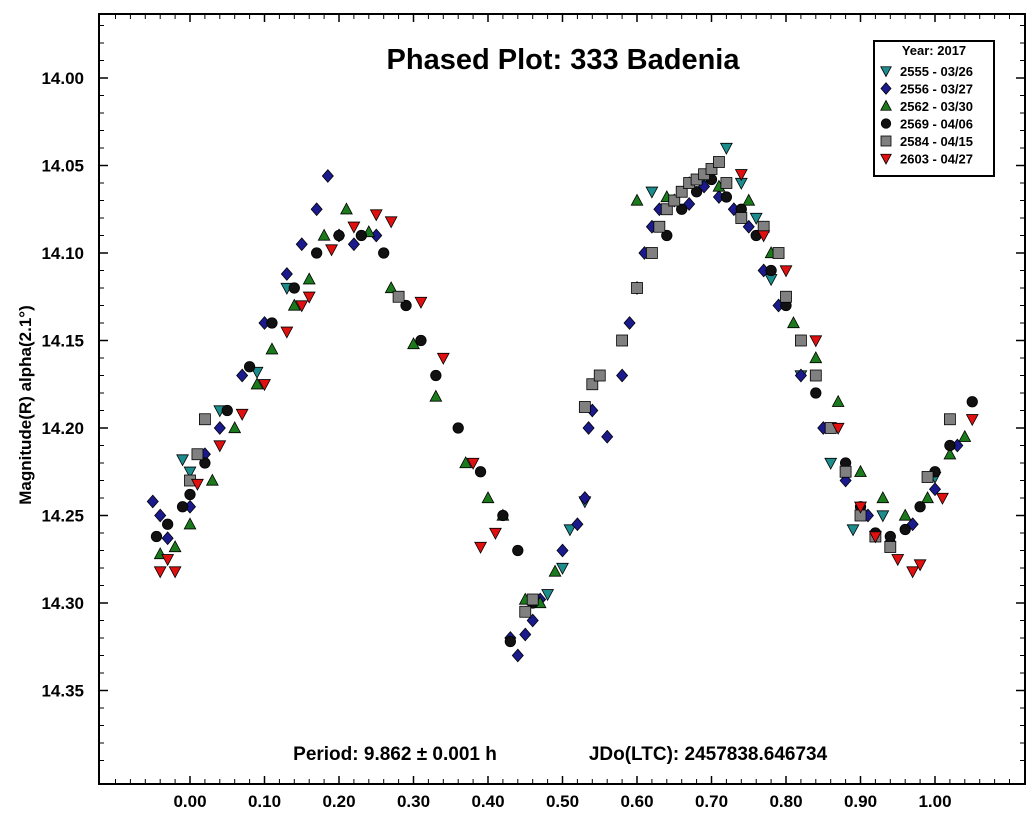 This screenshot has width=1034, height=836. I want to click on y-tick-label: 14.00, so click(62, 78).